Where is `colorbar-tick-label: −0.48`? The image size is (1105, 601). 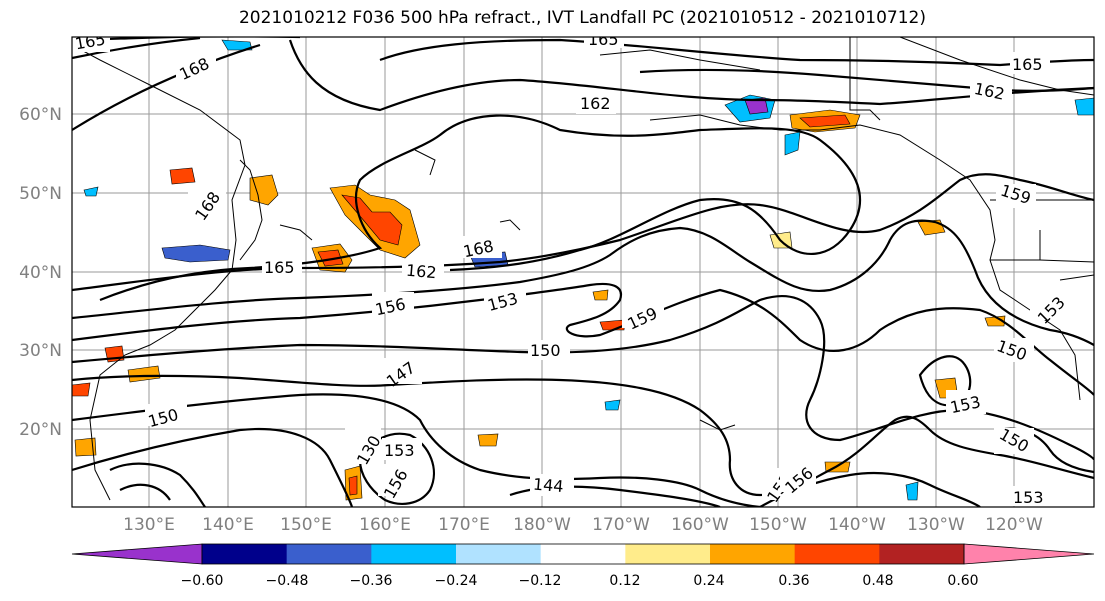
colorbar-tick-label: −0.48 is located at coordinates (287, 581).